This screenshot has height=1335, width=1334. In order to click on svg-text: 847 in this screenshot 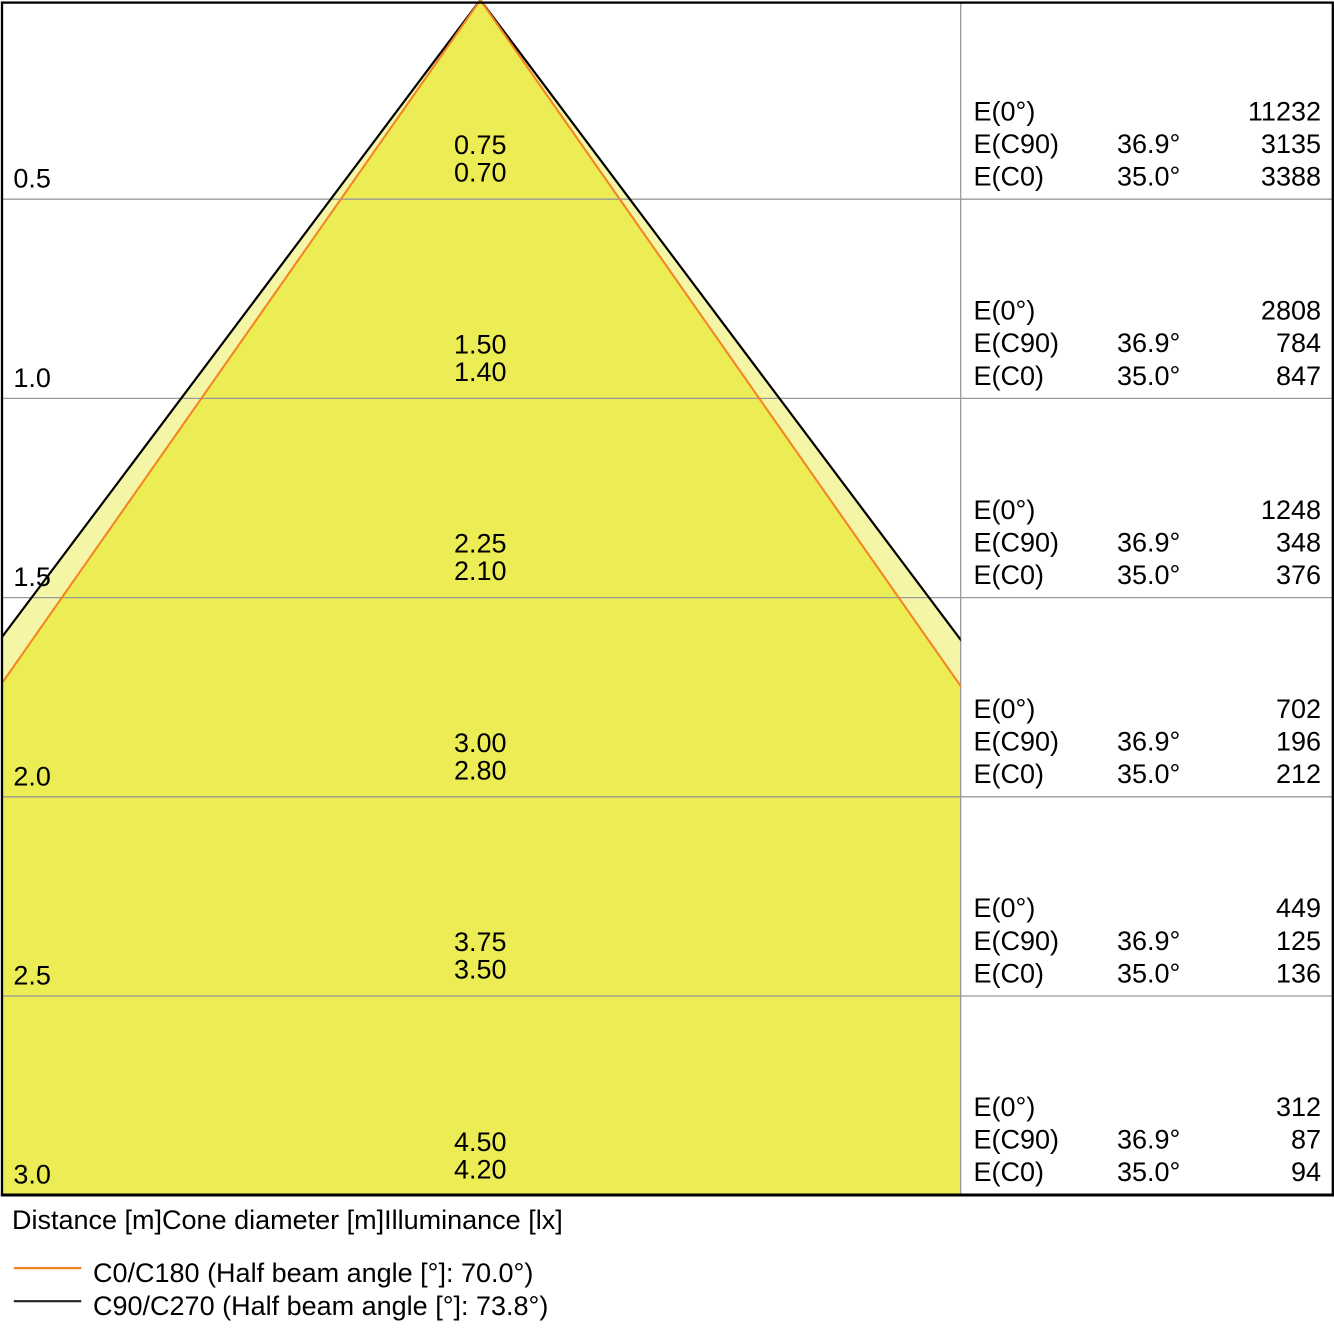, I will do `click(1298, 376)`.